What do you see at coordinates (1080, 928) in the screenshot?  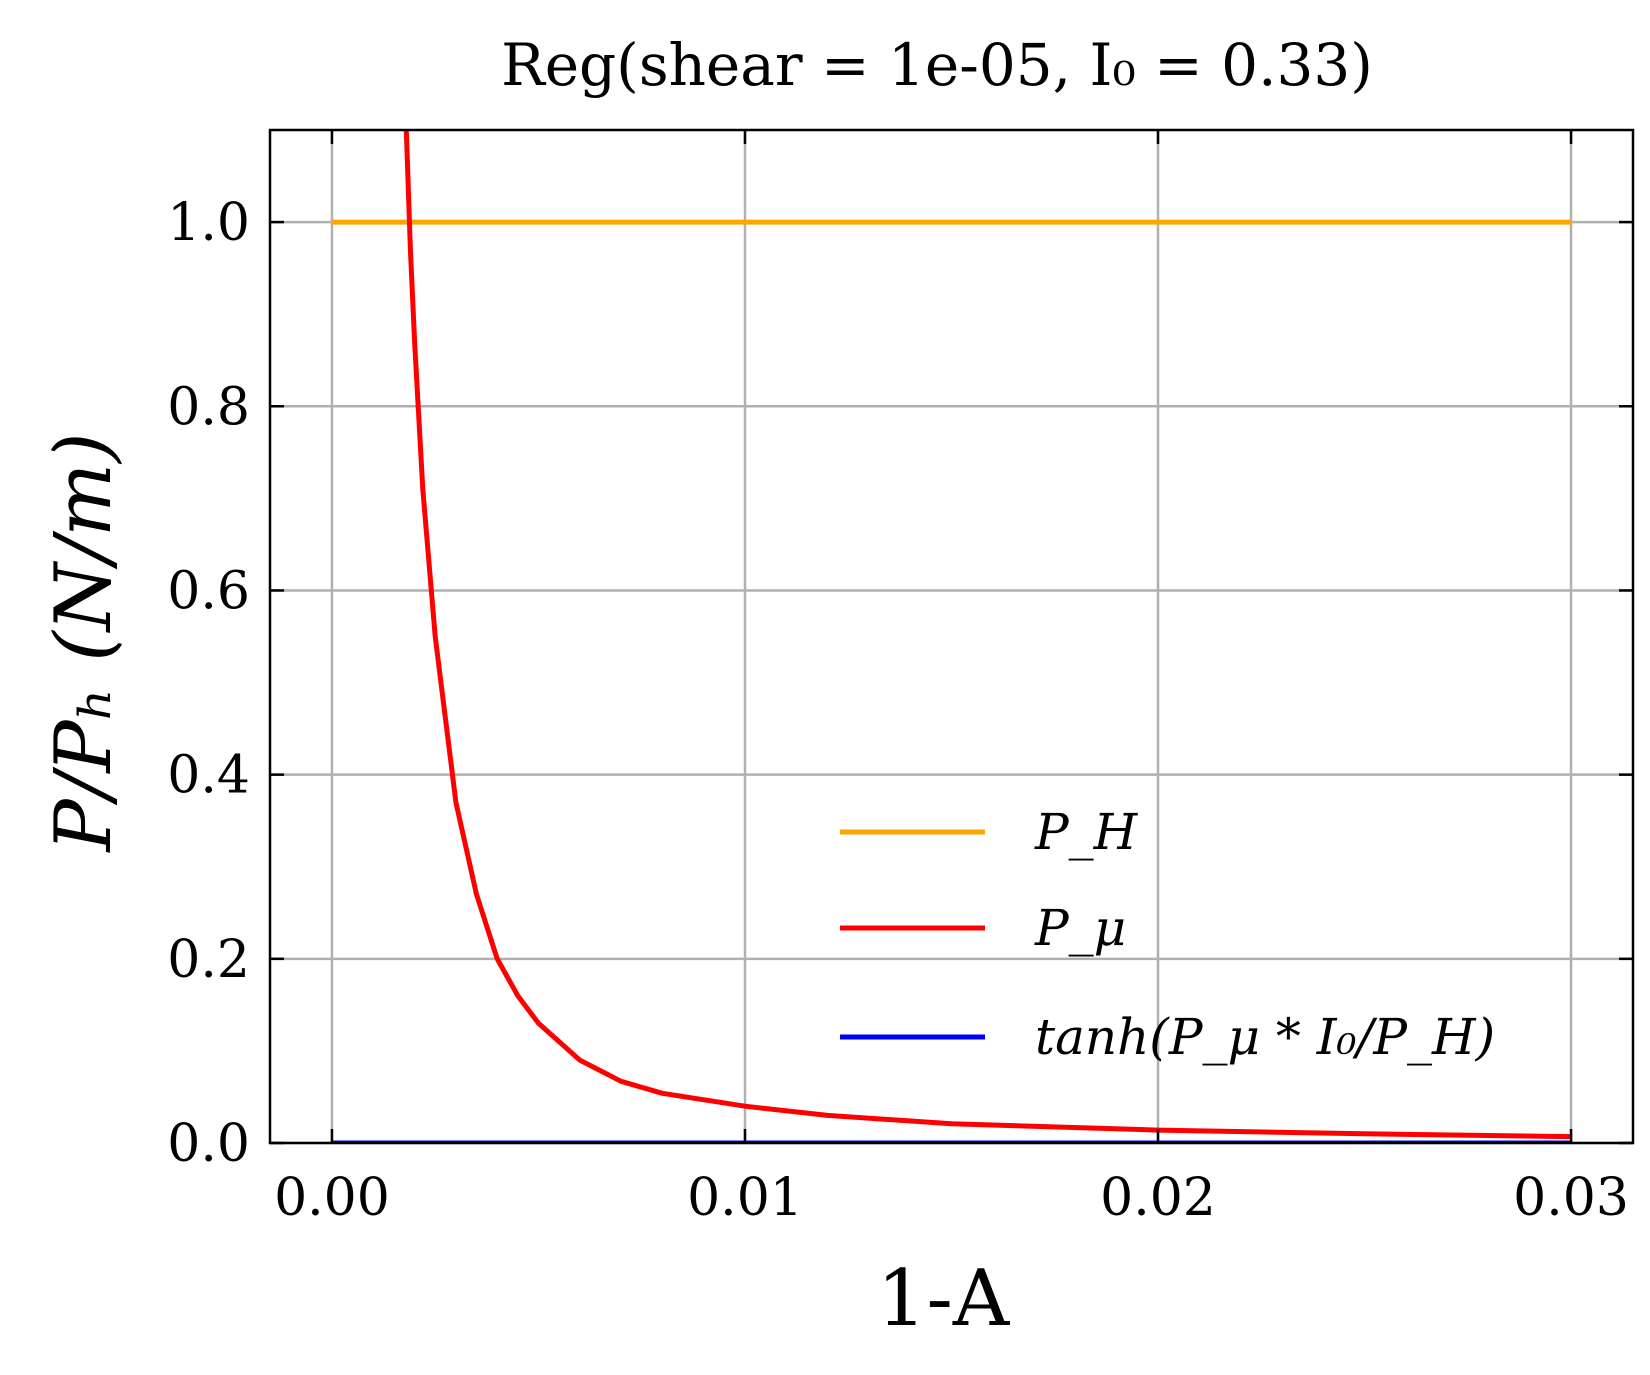 I see `legend-label-1: P_μ` at bounding box center [1080, 928].